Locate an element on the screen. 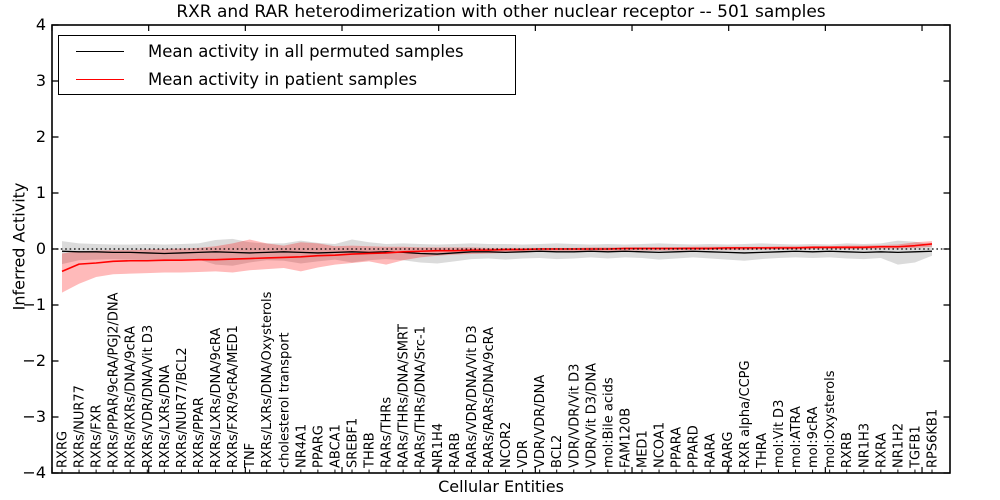  y-tick-label: 3 is located at coordinates (40, 80).